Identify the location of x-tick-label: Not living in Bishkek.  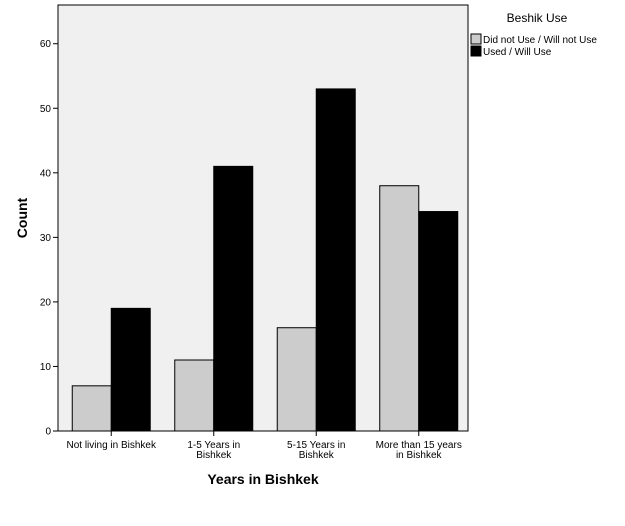
(112, 445).